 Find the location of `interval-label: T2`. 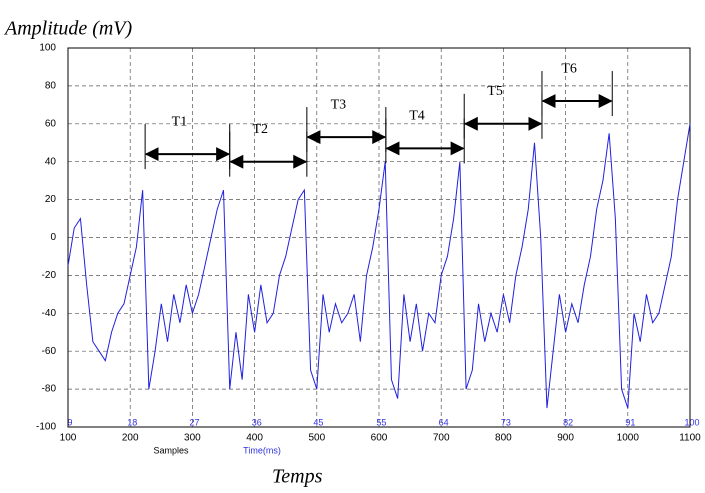

interval-label: T2 is located at coordinates (261, 129).